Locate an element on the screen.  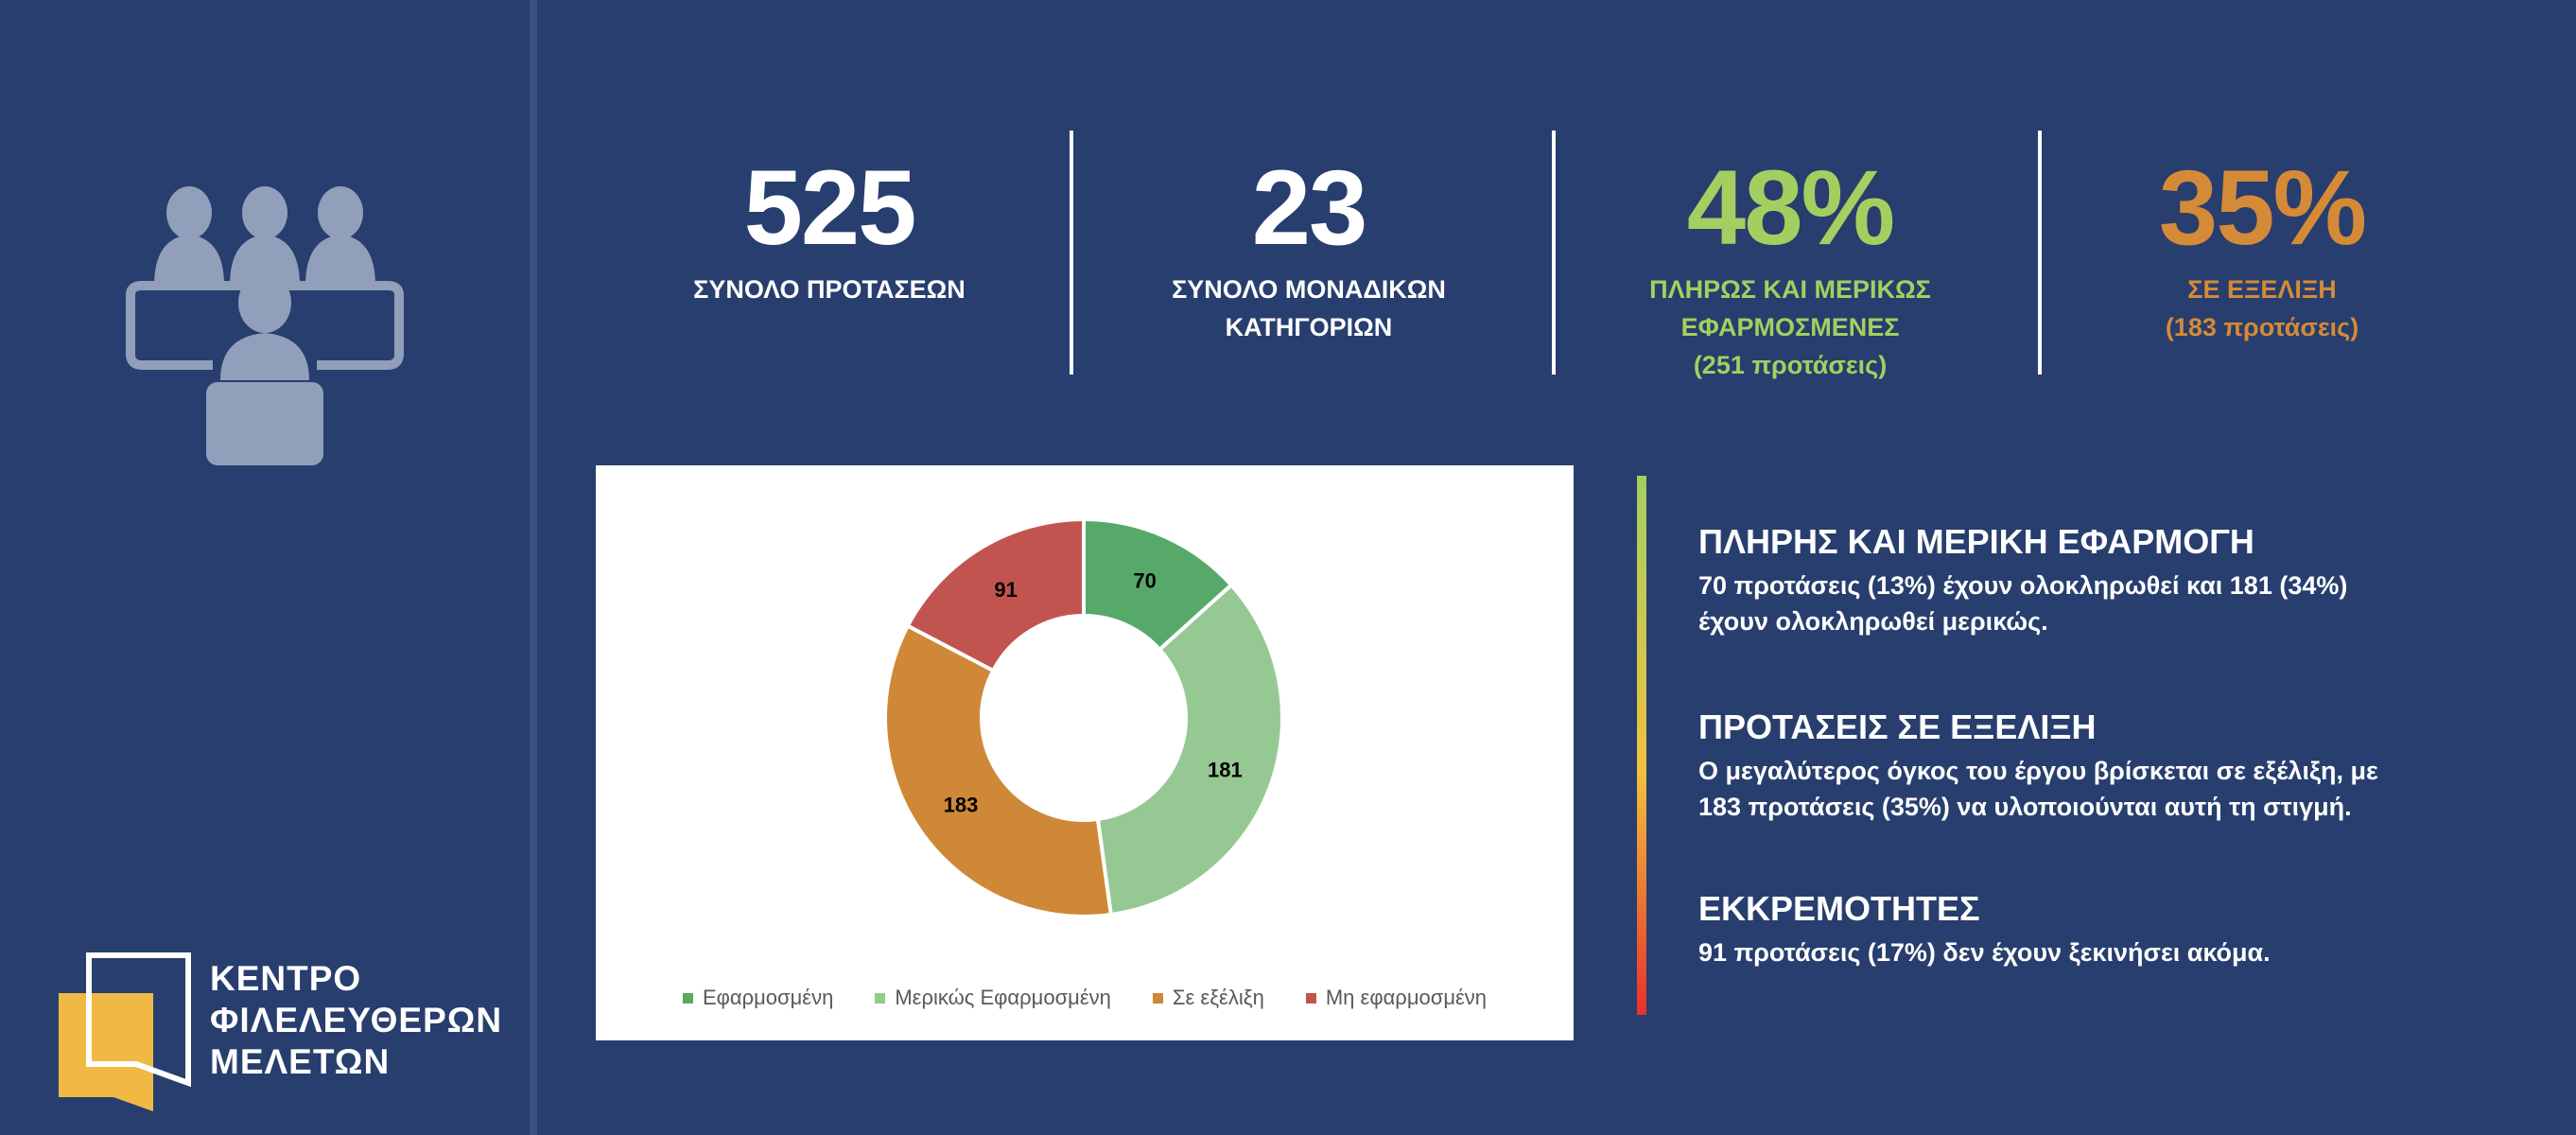
logo-text: ΚΕΝΤΡΟ ΦΙΛΕΛΕΥΘΕΡΩΝ ΜΕΛΕΤΩΝ is located at coordinates (356, 1020).